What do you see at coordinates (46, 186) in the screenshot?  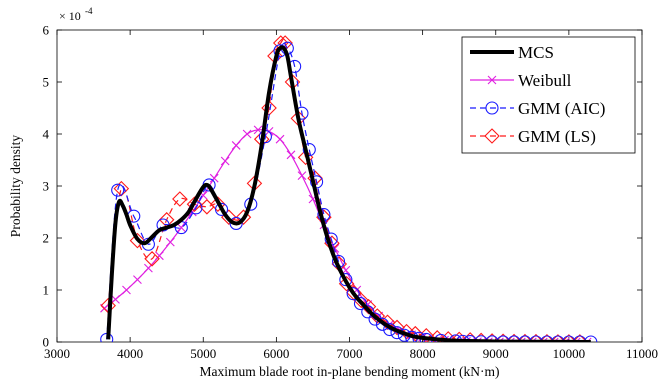 I see `y-tick-label: 3` at bounding box center [46, 186].